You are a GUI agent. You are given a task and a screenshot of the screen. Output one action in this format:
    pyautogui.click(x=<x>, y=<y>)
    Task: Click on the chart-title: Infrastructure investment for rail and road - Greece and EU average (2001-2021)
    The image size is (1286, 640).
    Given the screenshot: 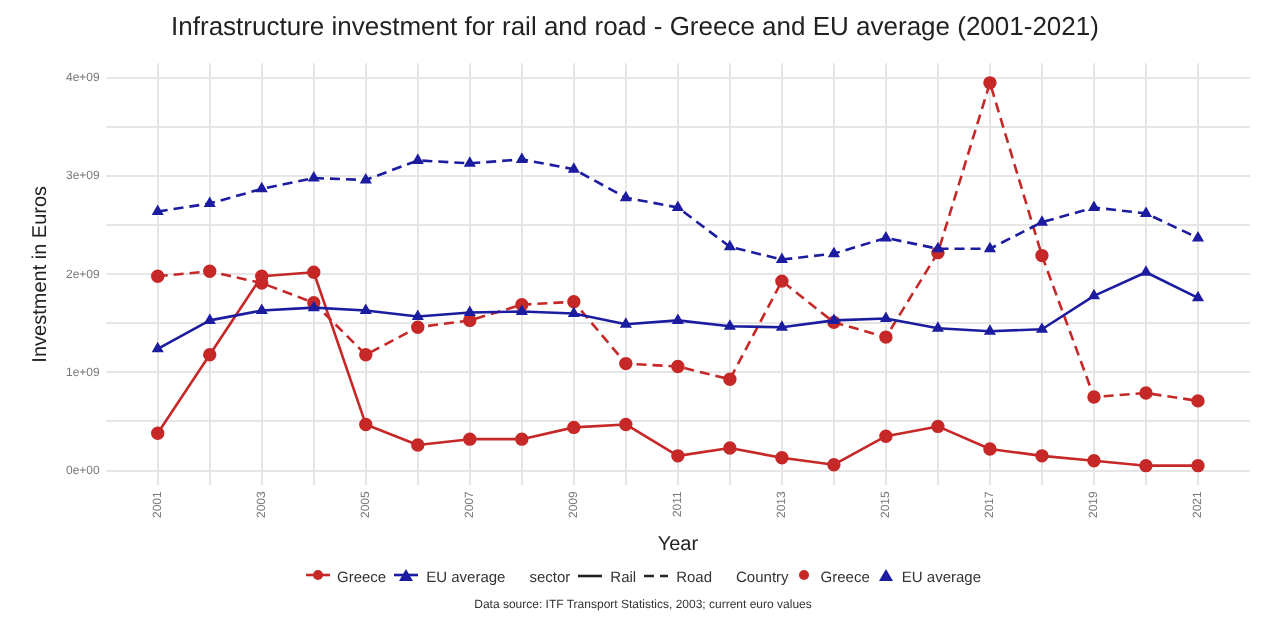 What is the action you would take?
    pyautogui.click(x=635, y=25)
    